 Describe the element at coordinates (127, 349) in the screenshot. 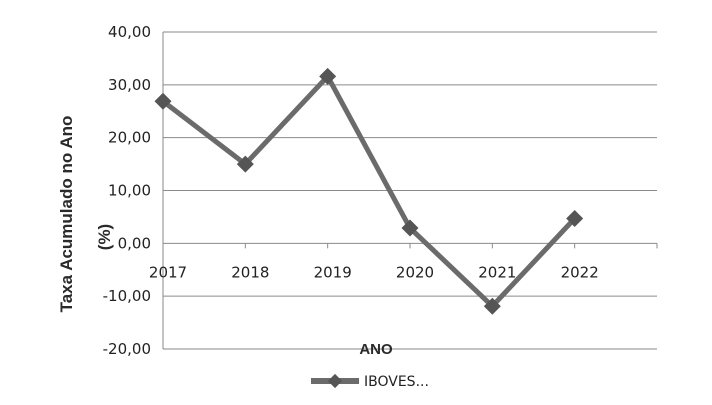

I see `y-tick-label: -20,00` at that location.